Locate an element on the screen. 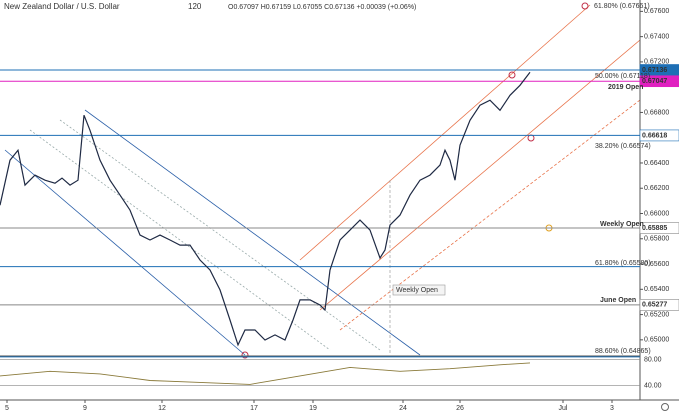  annotation-box is located at coordinates (419, 290).